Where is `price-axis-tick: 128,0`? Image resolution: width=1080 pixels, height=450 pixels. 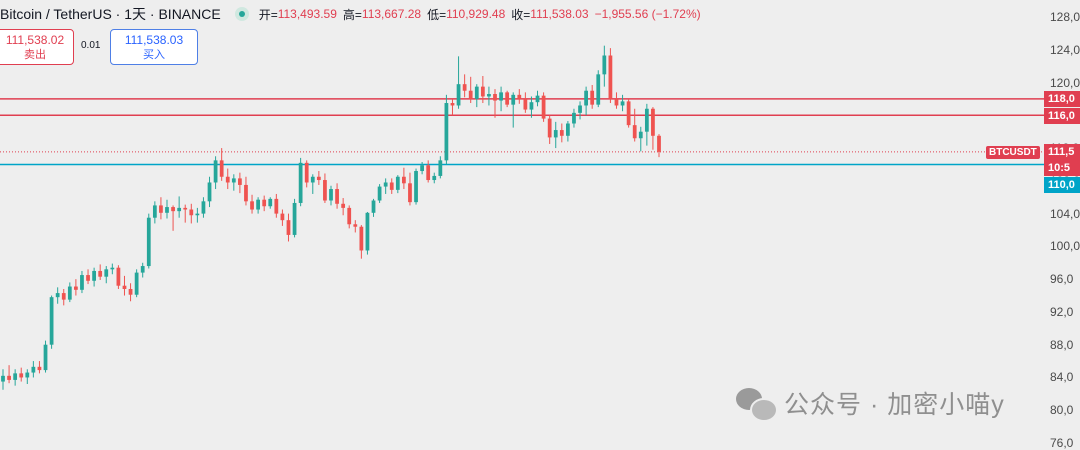 price-axis-tick: 128,0 is located at coordinates (1065, 17).